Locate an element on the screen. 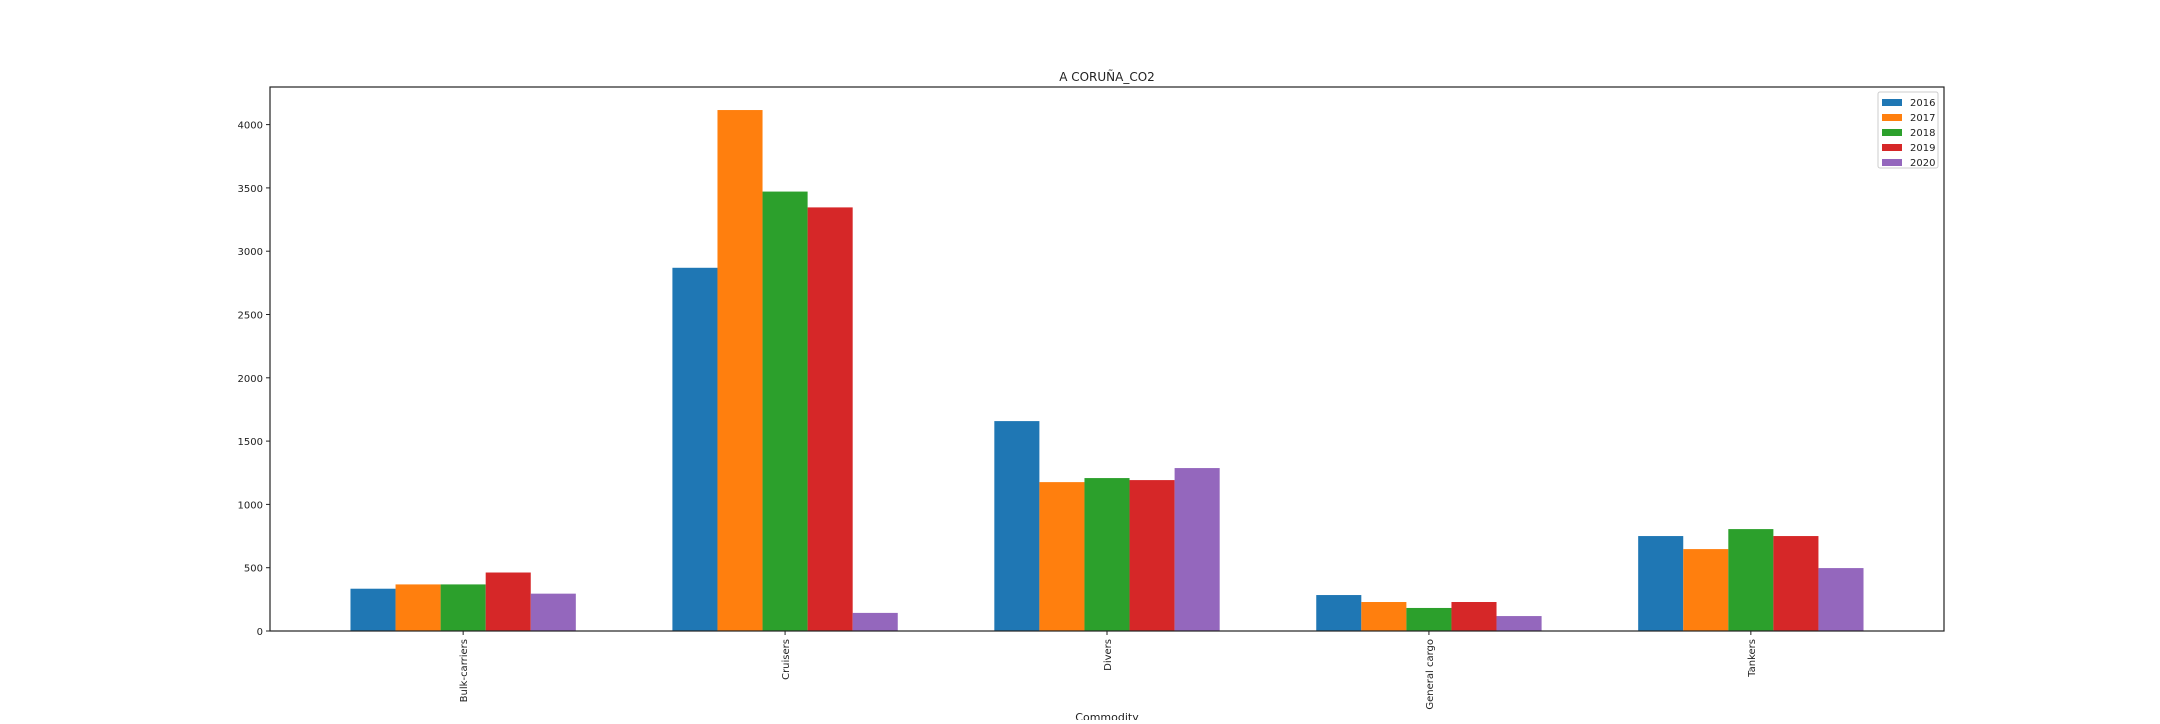 This screenshot has width=2160, height=724. bar-2018-general-cargo is located at coordinates (1429, 619).